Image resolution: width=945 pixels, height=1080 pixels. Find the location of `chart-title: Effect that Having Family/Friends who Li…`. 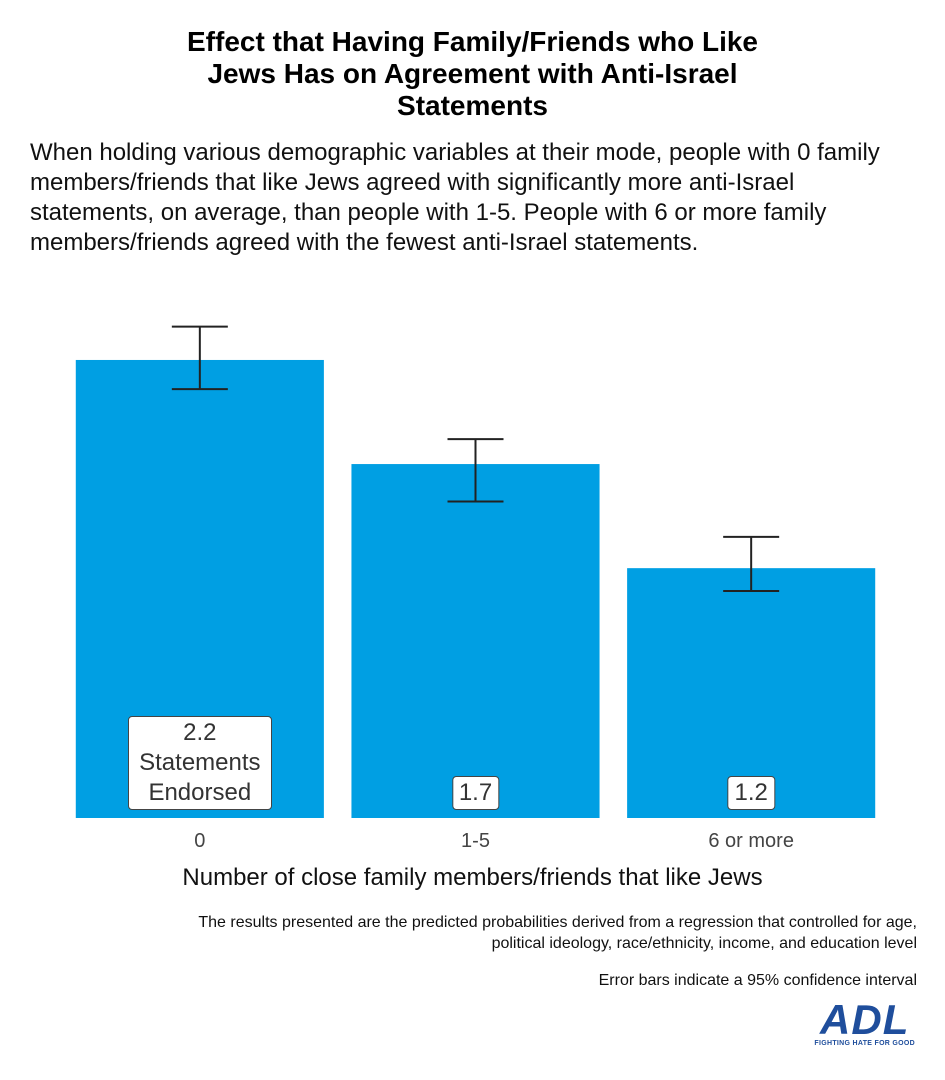

chart-title: Effect that Having Family/Friends who Li… is located at coordinates (472, 73).